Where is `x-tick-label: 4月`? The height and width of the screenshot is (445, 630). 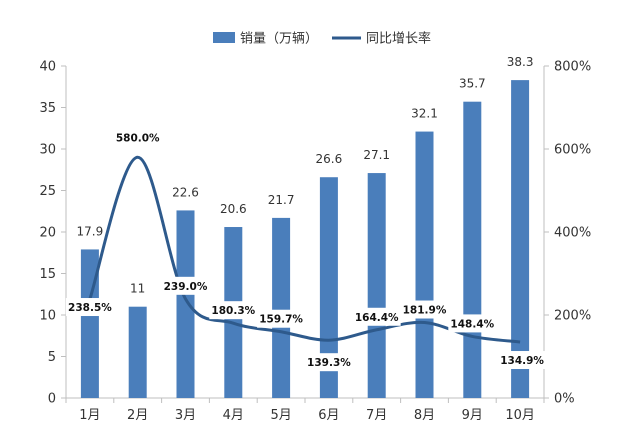
x-tick-label: 4月 is located at coordinates (233, 415).